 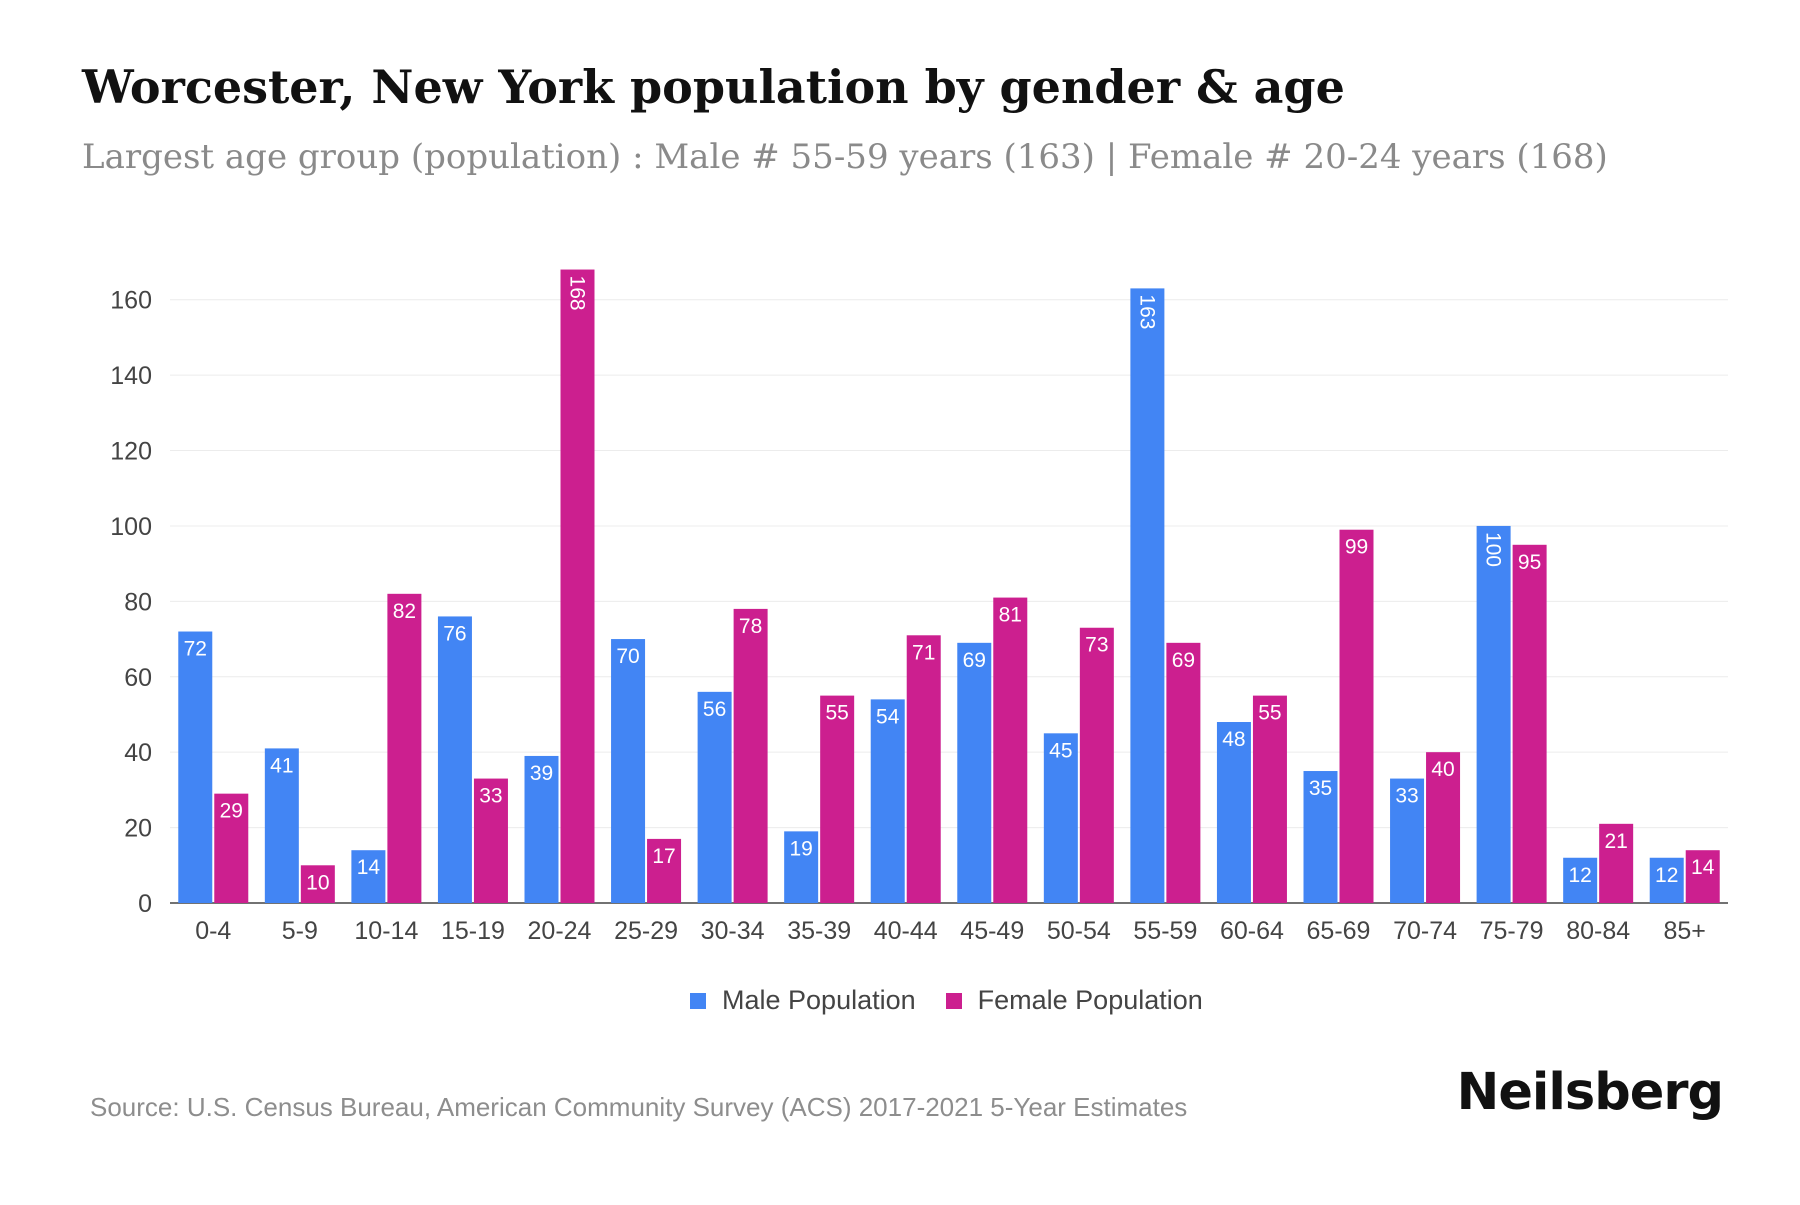 I want to click on x-tick-label: 70-74, so click(x=1425, y=931).